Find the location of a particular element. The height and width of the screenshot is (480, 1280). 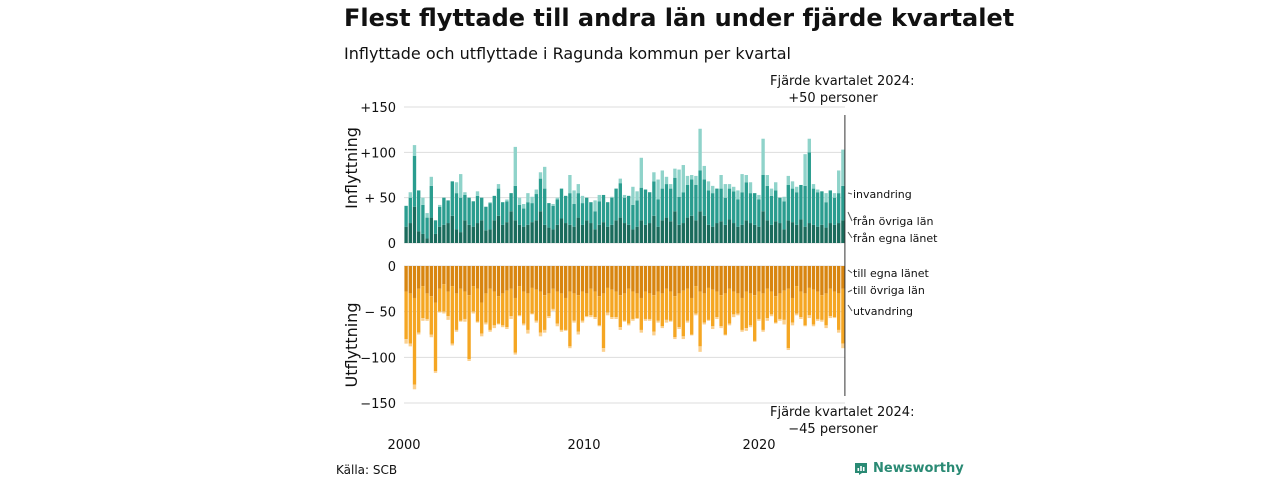

series-label-connector is located at coordinates (850, 271).